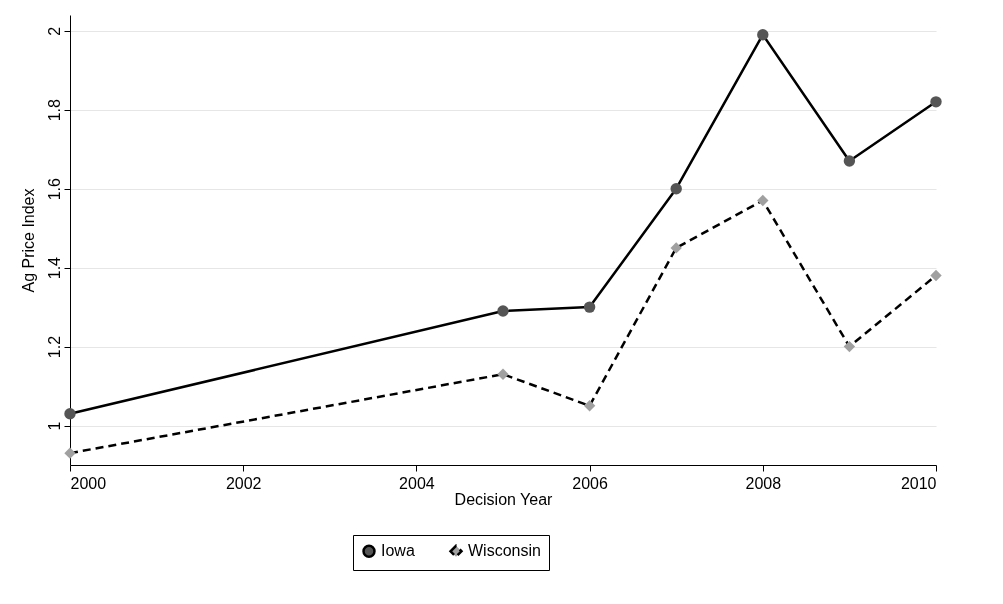 Image resolution: width=1003 pixels, height=604 pixels. What do you see at coordinates (54, 426) in the screenshot?
I see `y-tick-label: 1` at bounding box center [54, 426].